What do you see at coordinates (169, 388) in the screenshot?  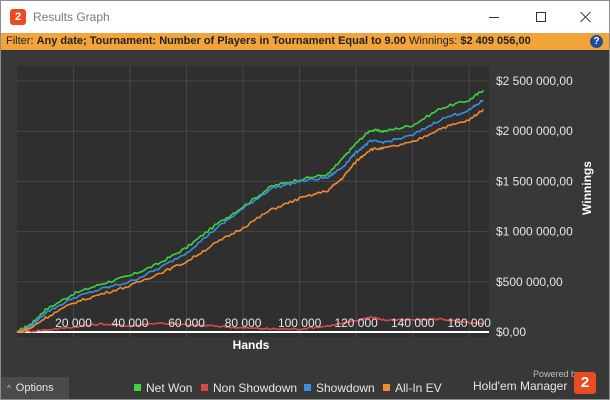 I see `legend-label: Net Won` at bounding box center [169, 388].